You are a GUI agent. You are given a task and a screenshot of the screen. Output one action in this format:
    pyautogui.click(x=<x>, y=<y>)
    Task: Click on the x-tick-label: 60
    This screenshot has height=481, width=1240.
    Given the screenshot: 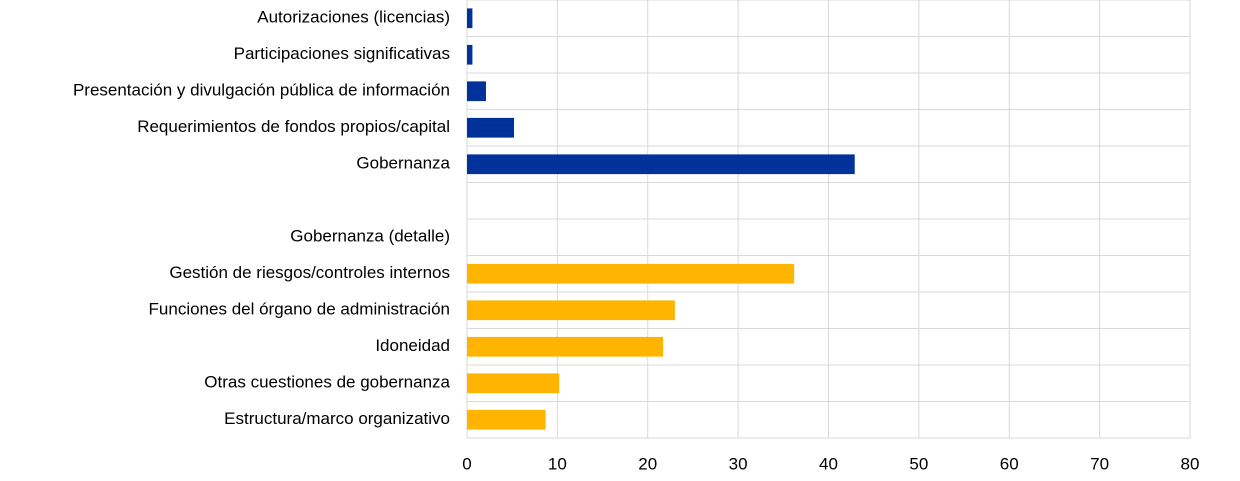 What is the action you would take?
    pyautogui.click(x=1009, y=463)
    